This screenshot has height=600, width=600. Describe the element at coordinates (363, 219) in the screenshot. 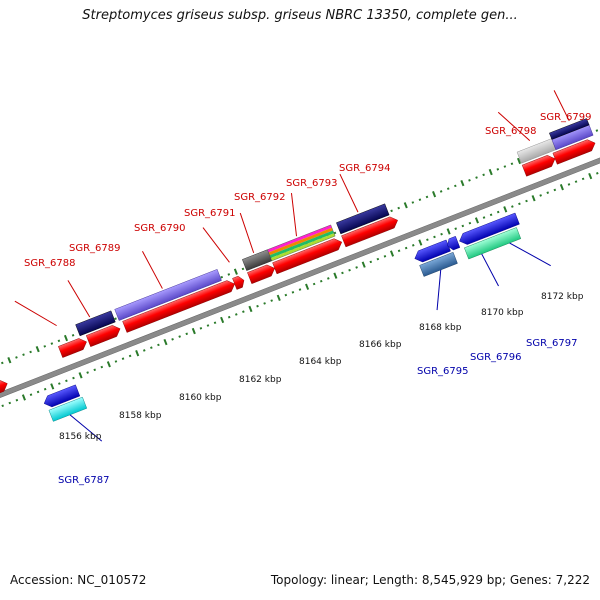

I see `feature-6794-navy` at that location.